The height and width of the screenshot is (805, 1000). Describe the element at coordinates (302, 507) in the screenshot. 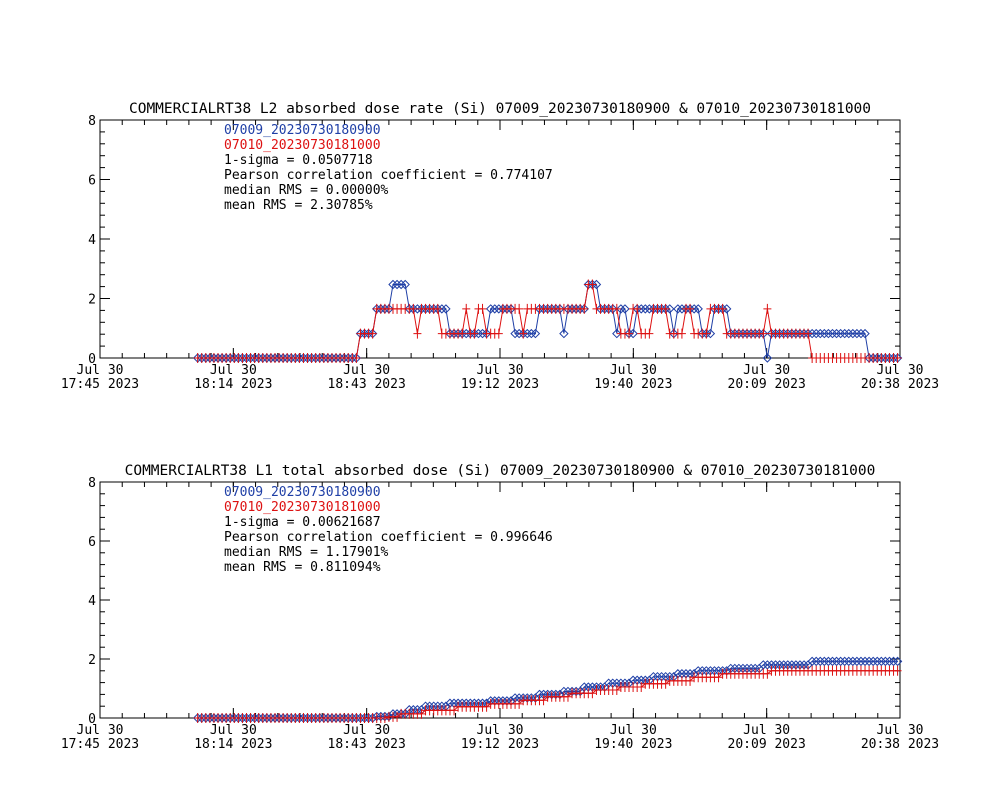

I see `legend-entry-2: 07010_20230730181000` at that location.